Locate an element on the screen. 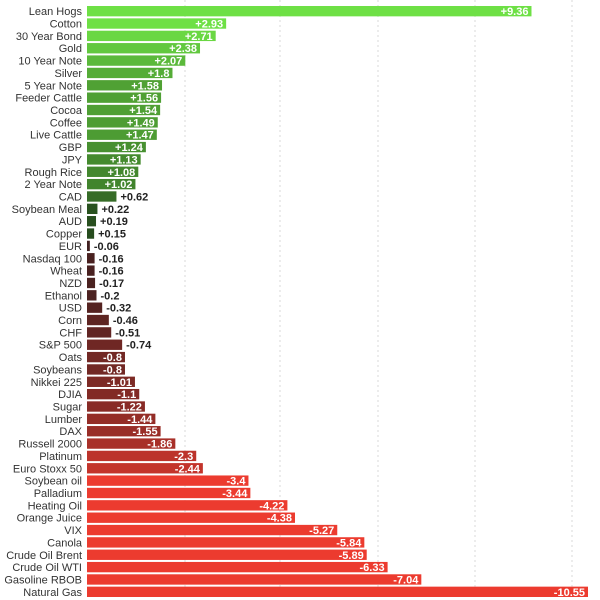  bar-crude-oil-wti is located at coordinates (237, 567).